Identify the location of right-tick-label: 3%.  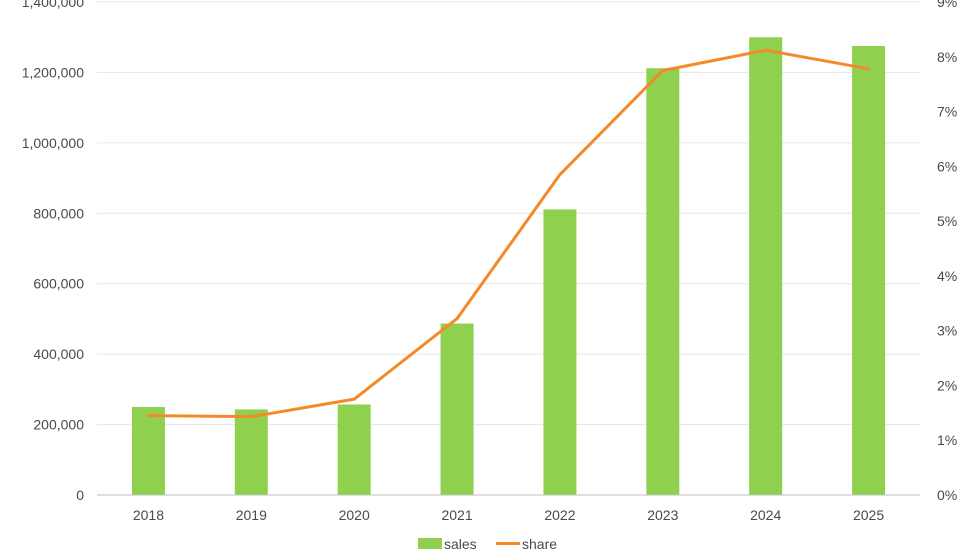
(947, 331).